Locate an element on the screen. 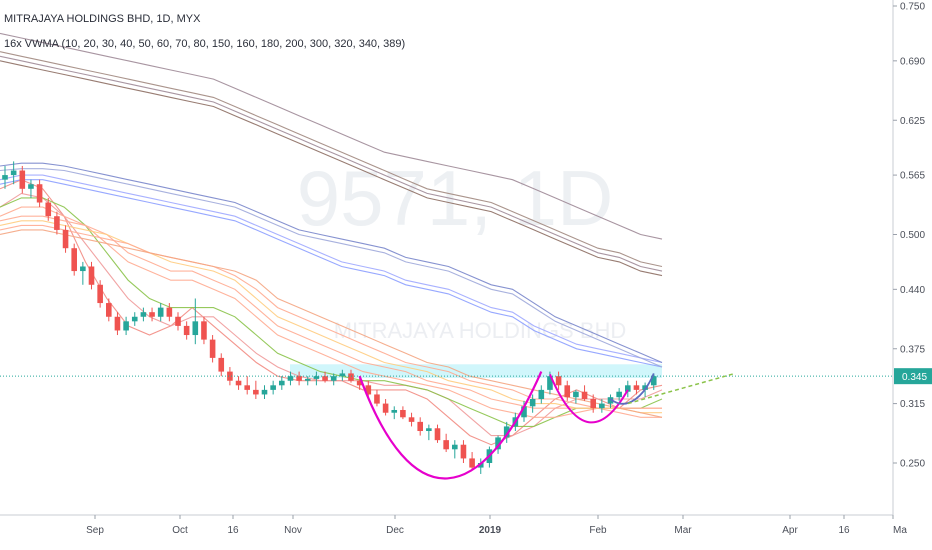 This screenshot has width=932, height=550. trend-line is located at coordinates (681, 388).